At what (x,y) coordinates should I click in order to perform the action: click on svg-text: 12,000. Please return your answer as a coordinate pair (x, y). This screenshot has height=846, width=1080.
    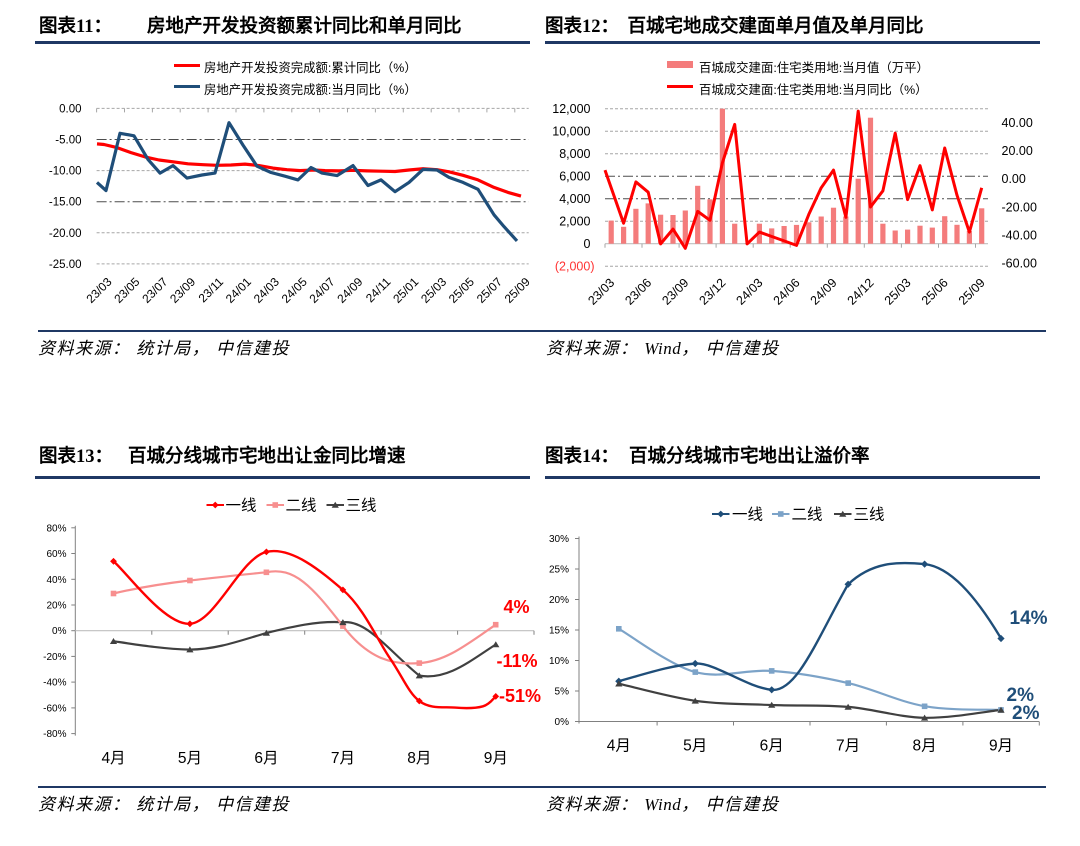
    Looking at the image, I should click on (571, 109).